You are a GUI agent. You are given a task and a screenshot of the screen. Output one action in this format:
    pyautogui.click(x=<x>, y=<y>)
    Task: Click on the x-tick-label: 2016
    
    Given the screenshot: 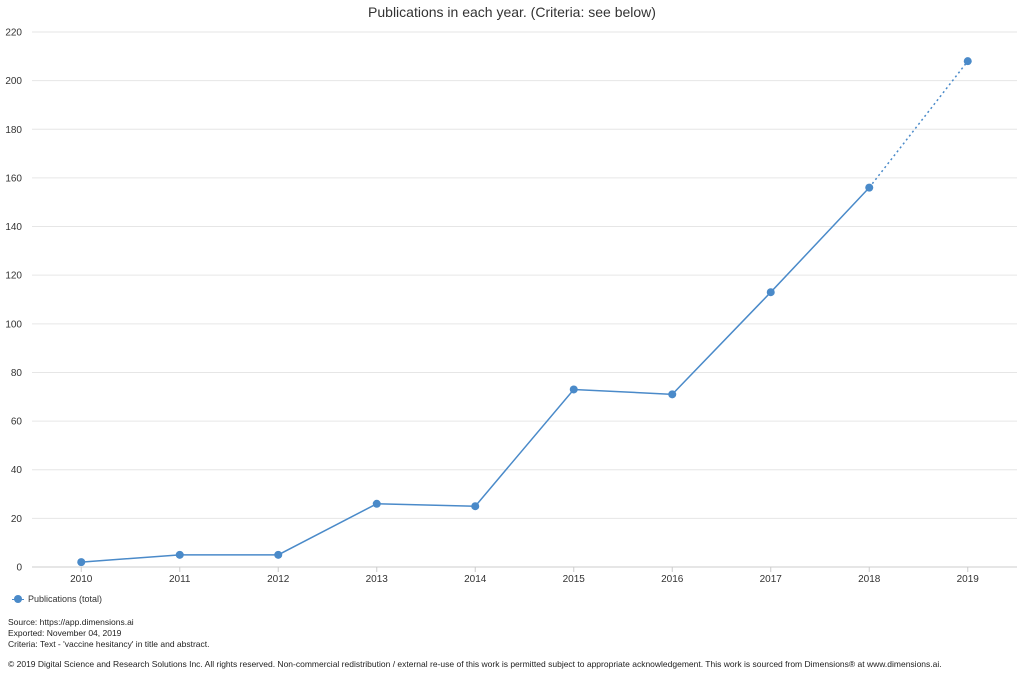 What is the action you would take?
    pyautogui.click(x=672, y=579)
    